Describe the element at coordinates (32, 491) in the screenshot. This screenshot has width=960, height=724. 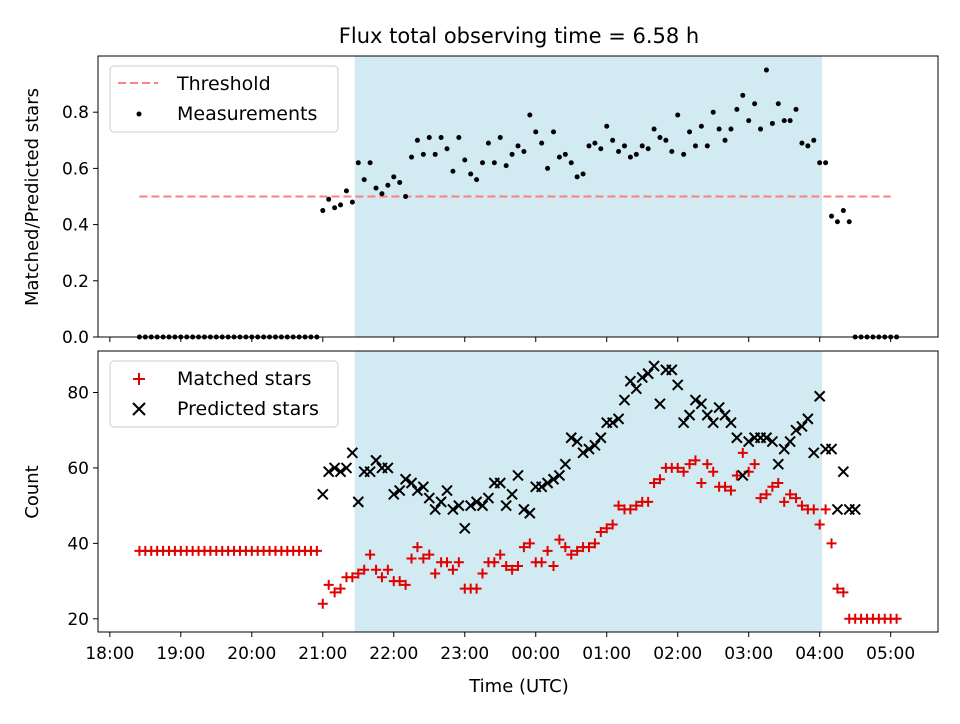
I see `bottom-y-axis-label: Count` at that location.